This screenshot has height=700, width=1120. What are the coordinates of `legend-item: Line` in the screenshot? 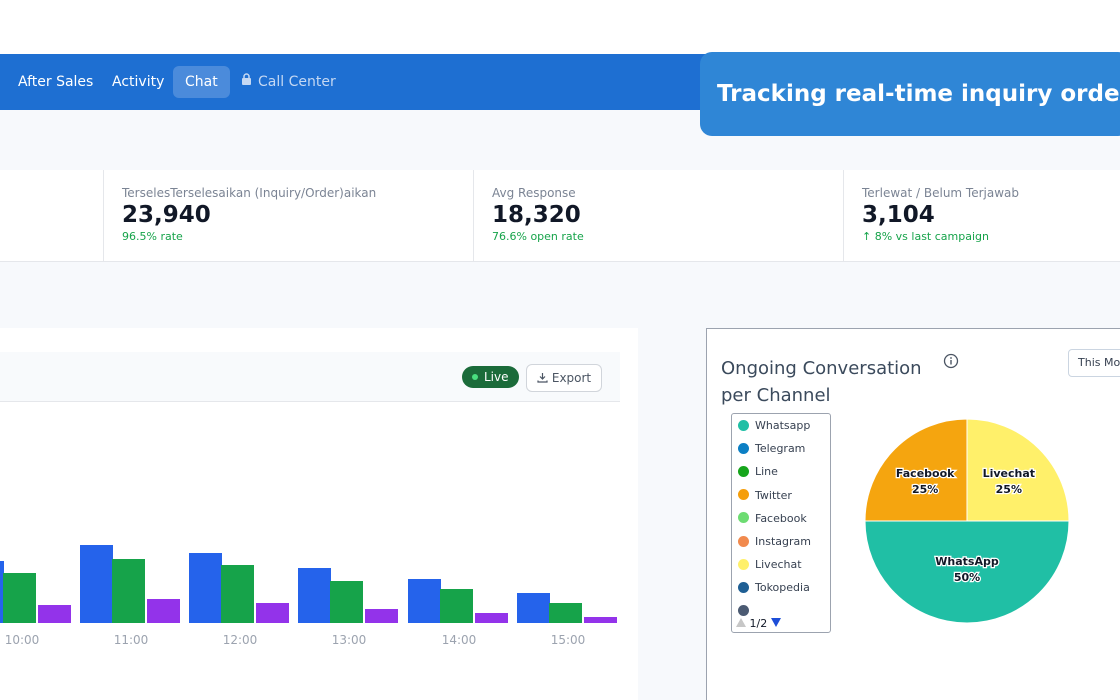 It's located at (758, 472).